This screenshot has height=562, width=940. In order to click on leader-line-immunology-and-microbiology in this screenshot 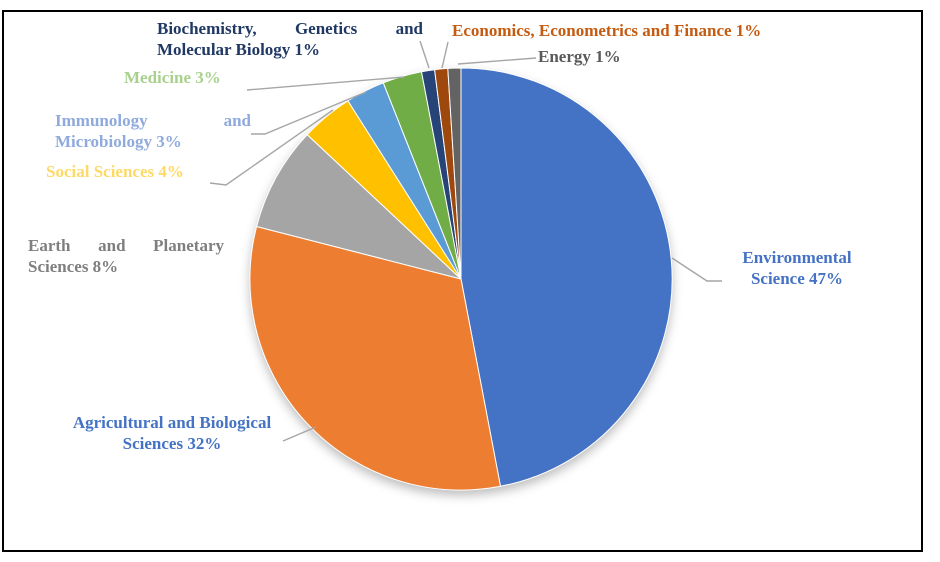, I will do `click(309, 113)`.